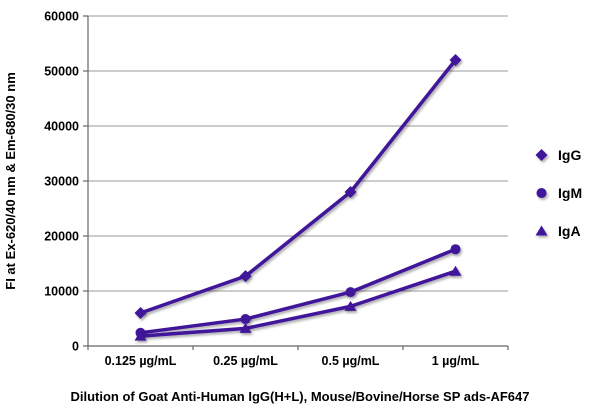 This screenshot has height=415, width=600. I want to click on y-tick-label: 40000, so click(61, 127).